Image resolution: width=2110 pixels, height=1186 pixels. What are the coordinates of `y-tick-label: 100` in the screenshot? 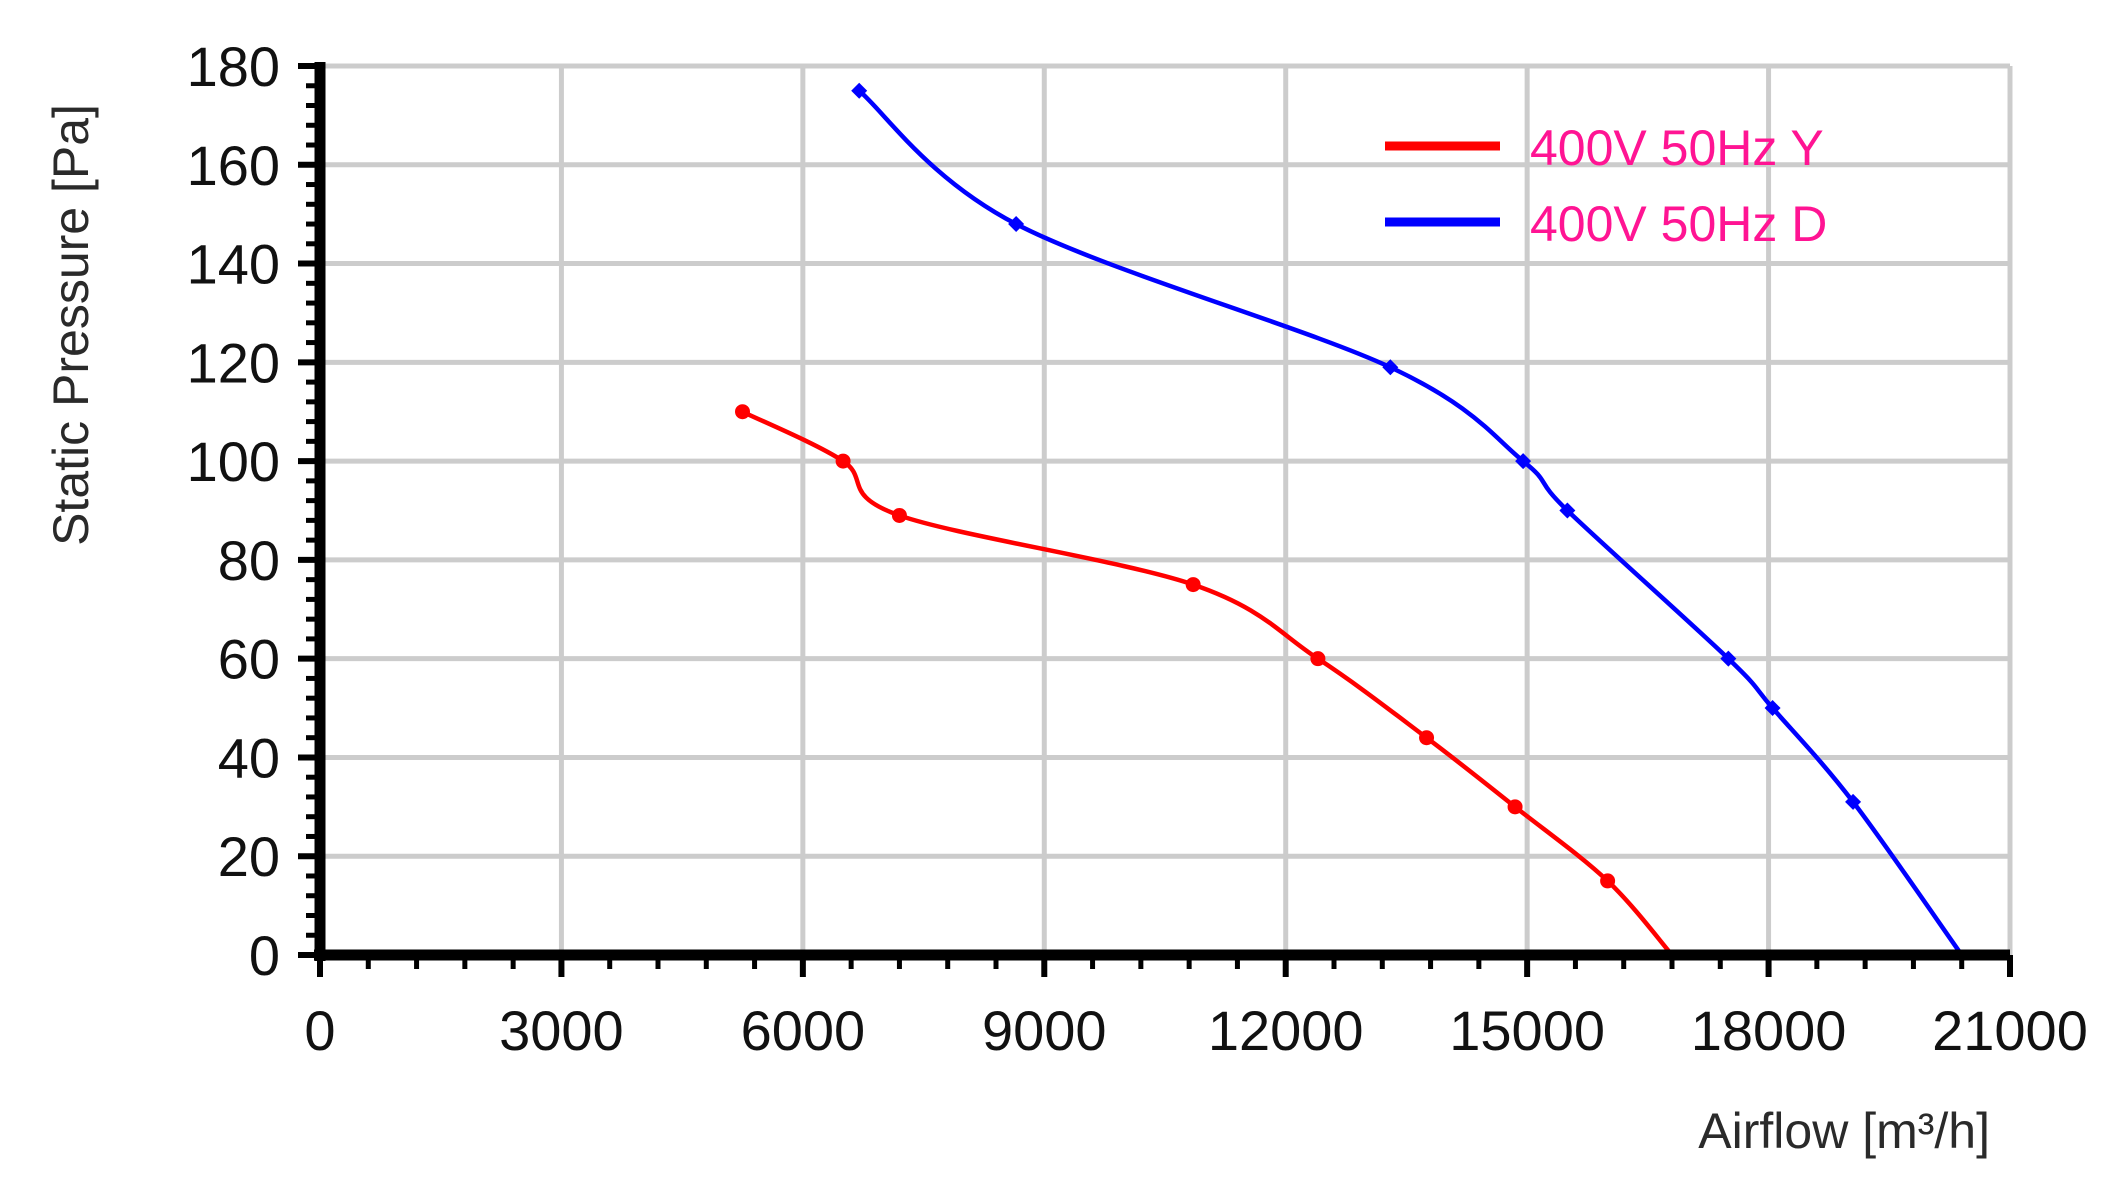 It's located at (233, 461).